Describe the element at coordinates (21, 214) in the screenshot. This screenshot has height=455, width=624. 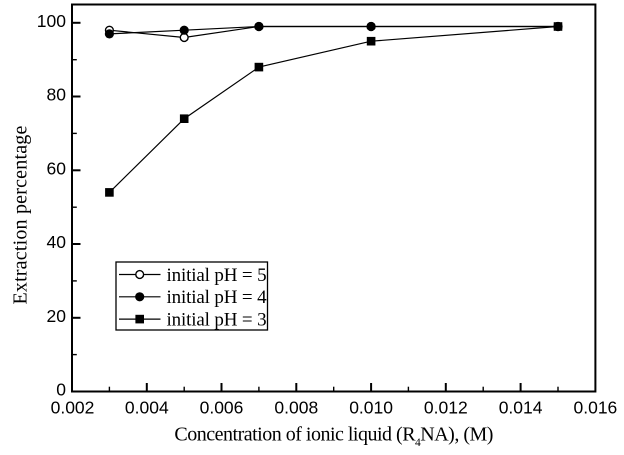
I see `svg-text: Extraction percentage` at that location.